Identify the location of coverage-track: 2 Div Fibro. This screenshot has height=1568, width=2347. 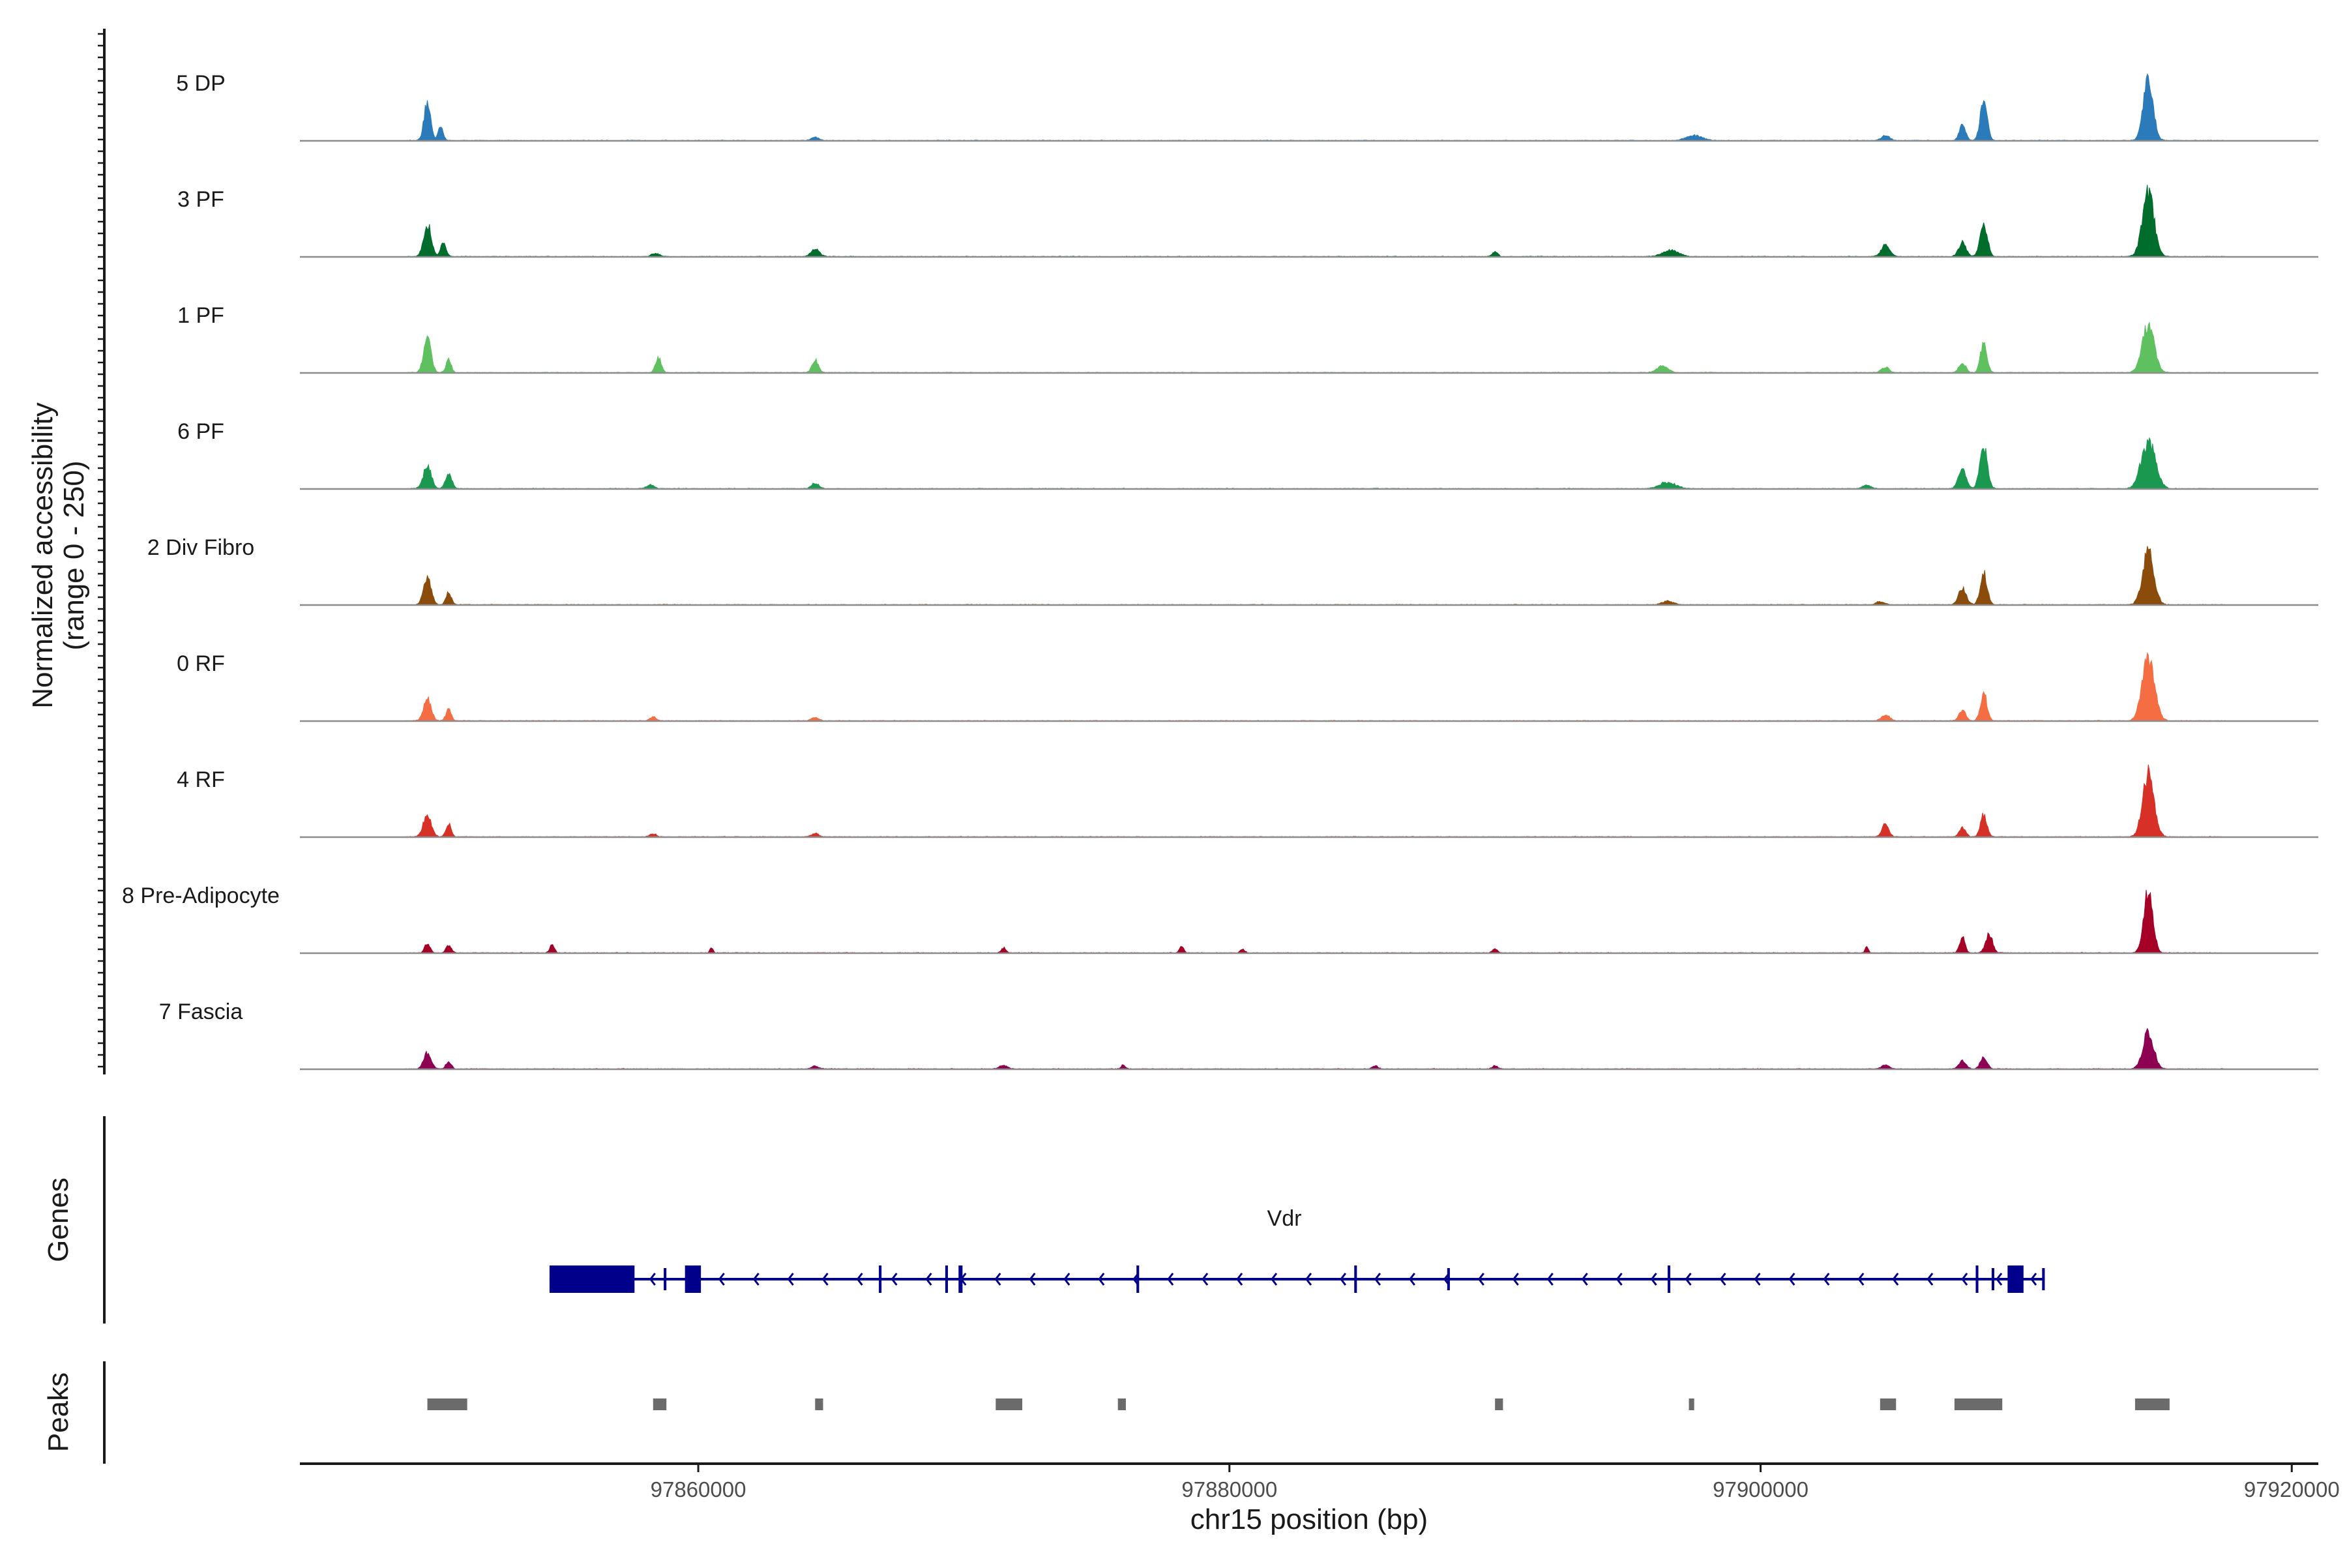
(1232, 571).